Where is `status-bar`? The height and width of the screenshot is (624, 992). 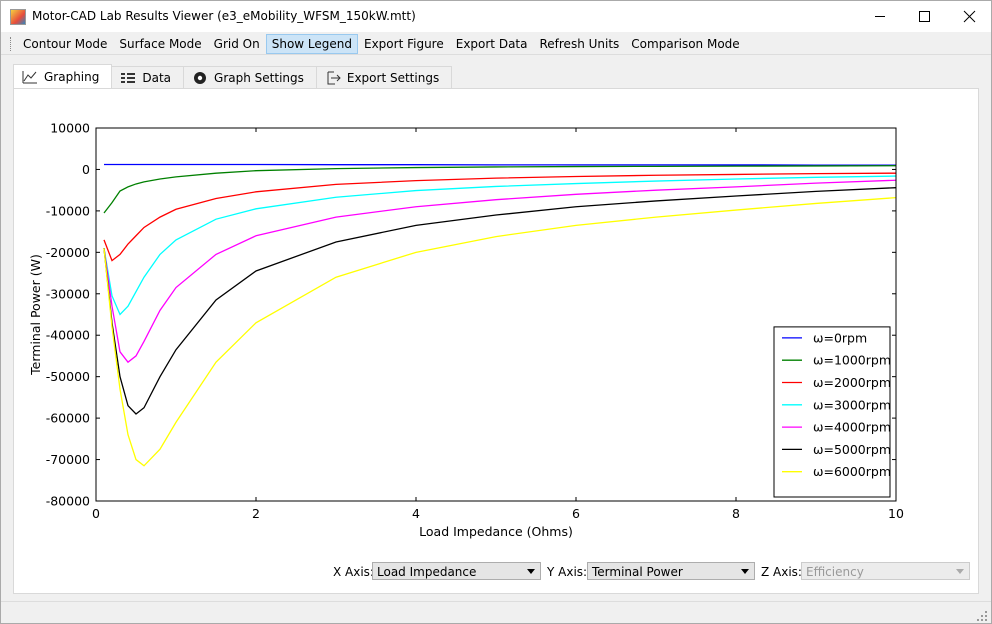
status-bar is located at coordinates (496, 612).